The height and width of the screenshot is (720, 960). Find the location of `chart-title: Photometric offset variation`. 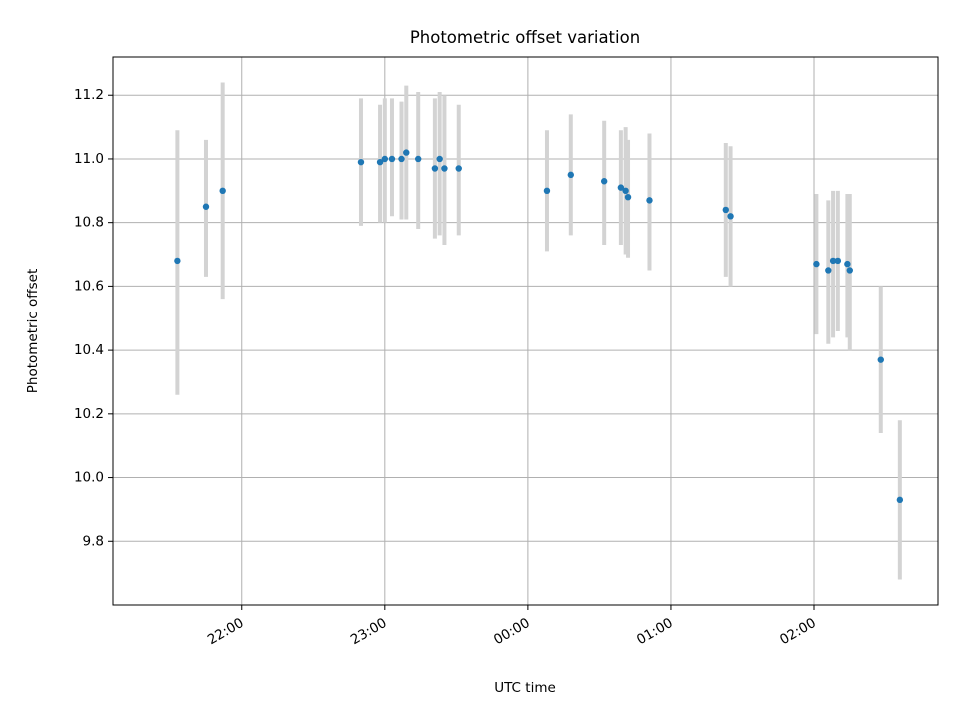

chart-title: Photometric offset variation is located at coordinates (525, 37).